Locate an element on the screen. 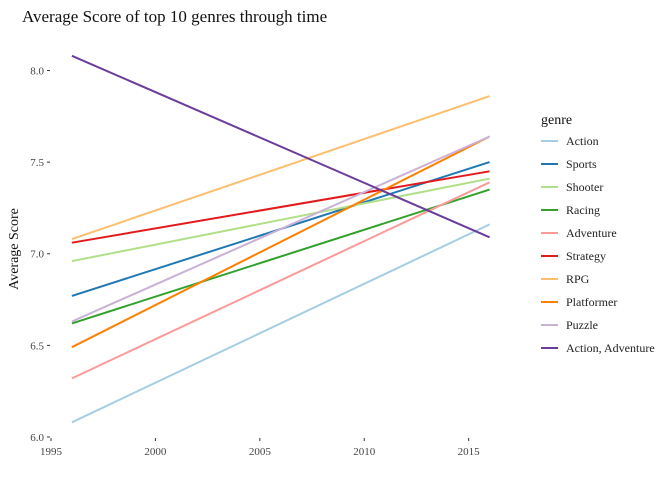 The image size is (672, 480). y-tick-label: 7.0 is located at coordinates (37, 255).